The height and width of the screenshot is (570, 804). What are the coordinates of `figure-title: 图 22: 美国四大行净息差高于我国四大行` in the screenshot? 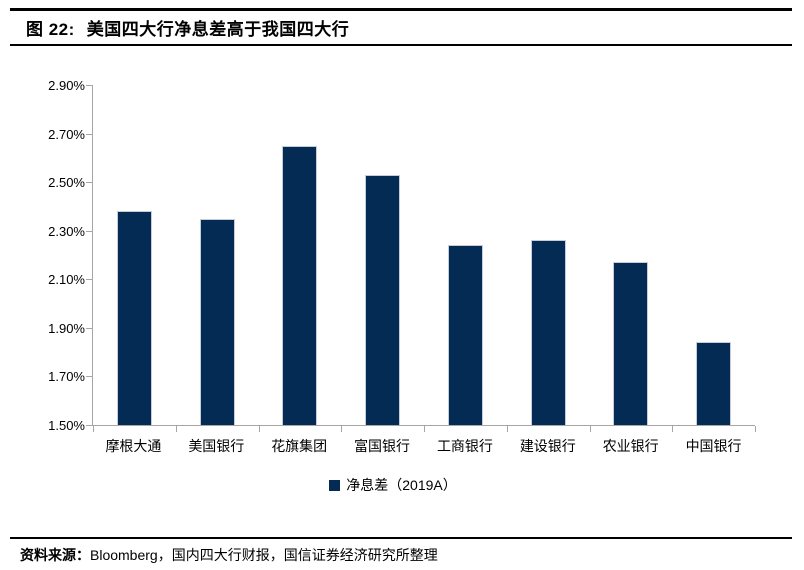 It's located at (187, 27).